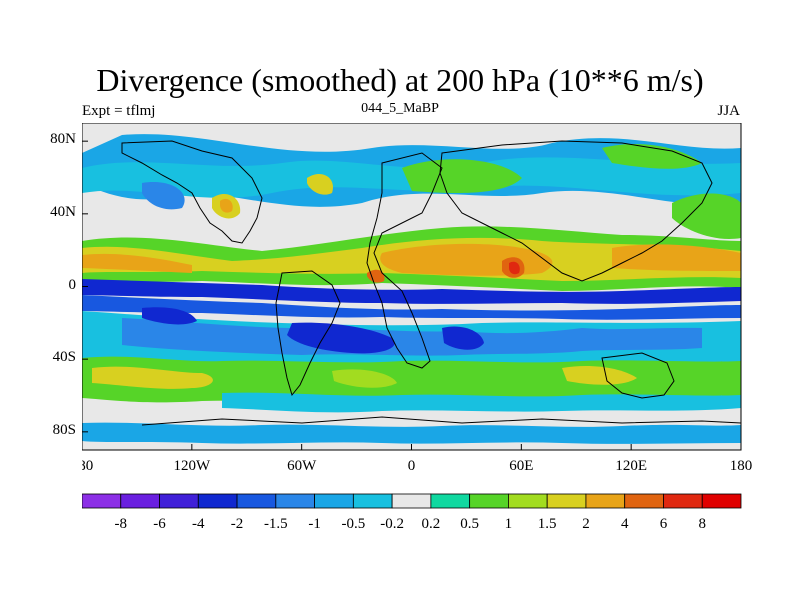 This screenshot has height=600, width=800. I want to click on y-tick-label: 80S, so click(64, 429).